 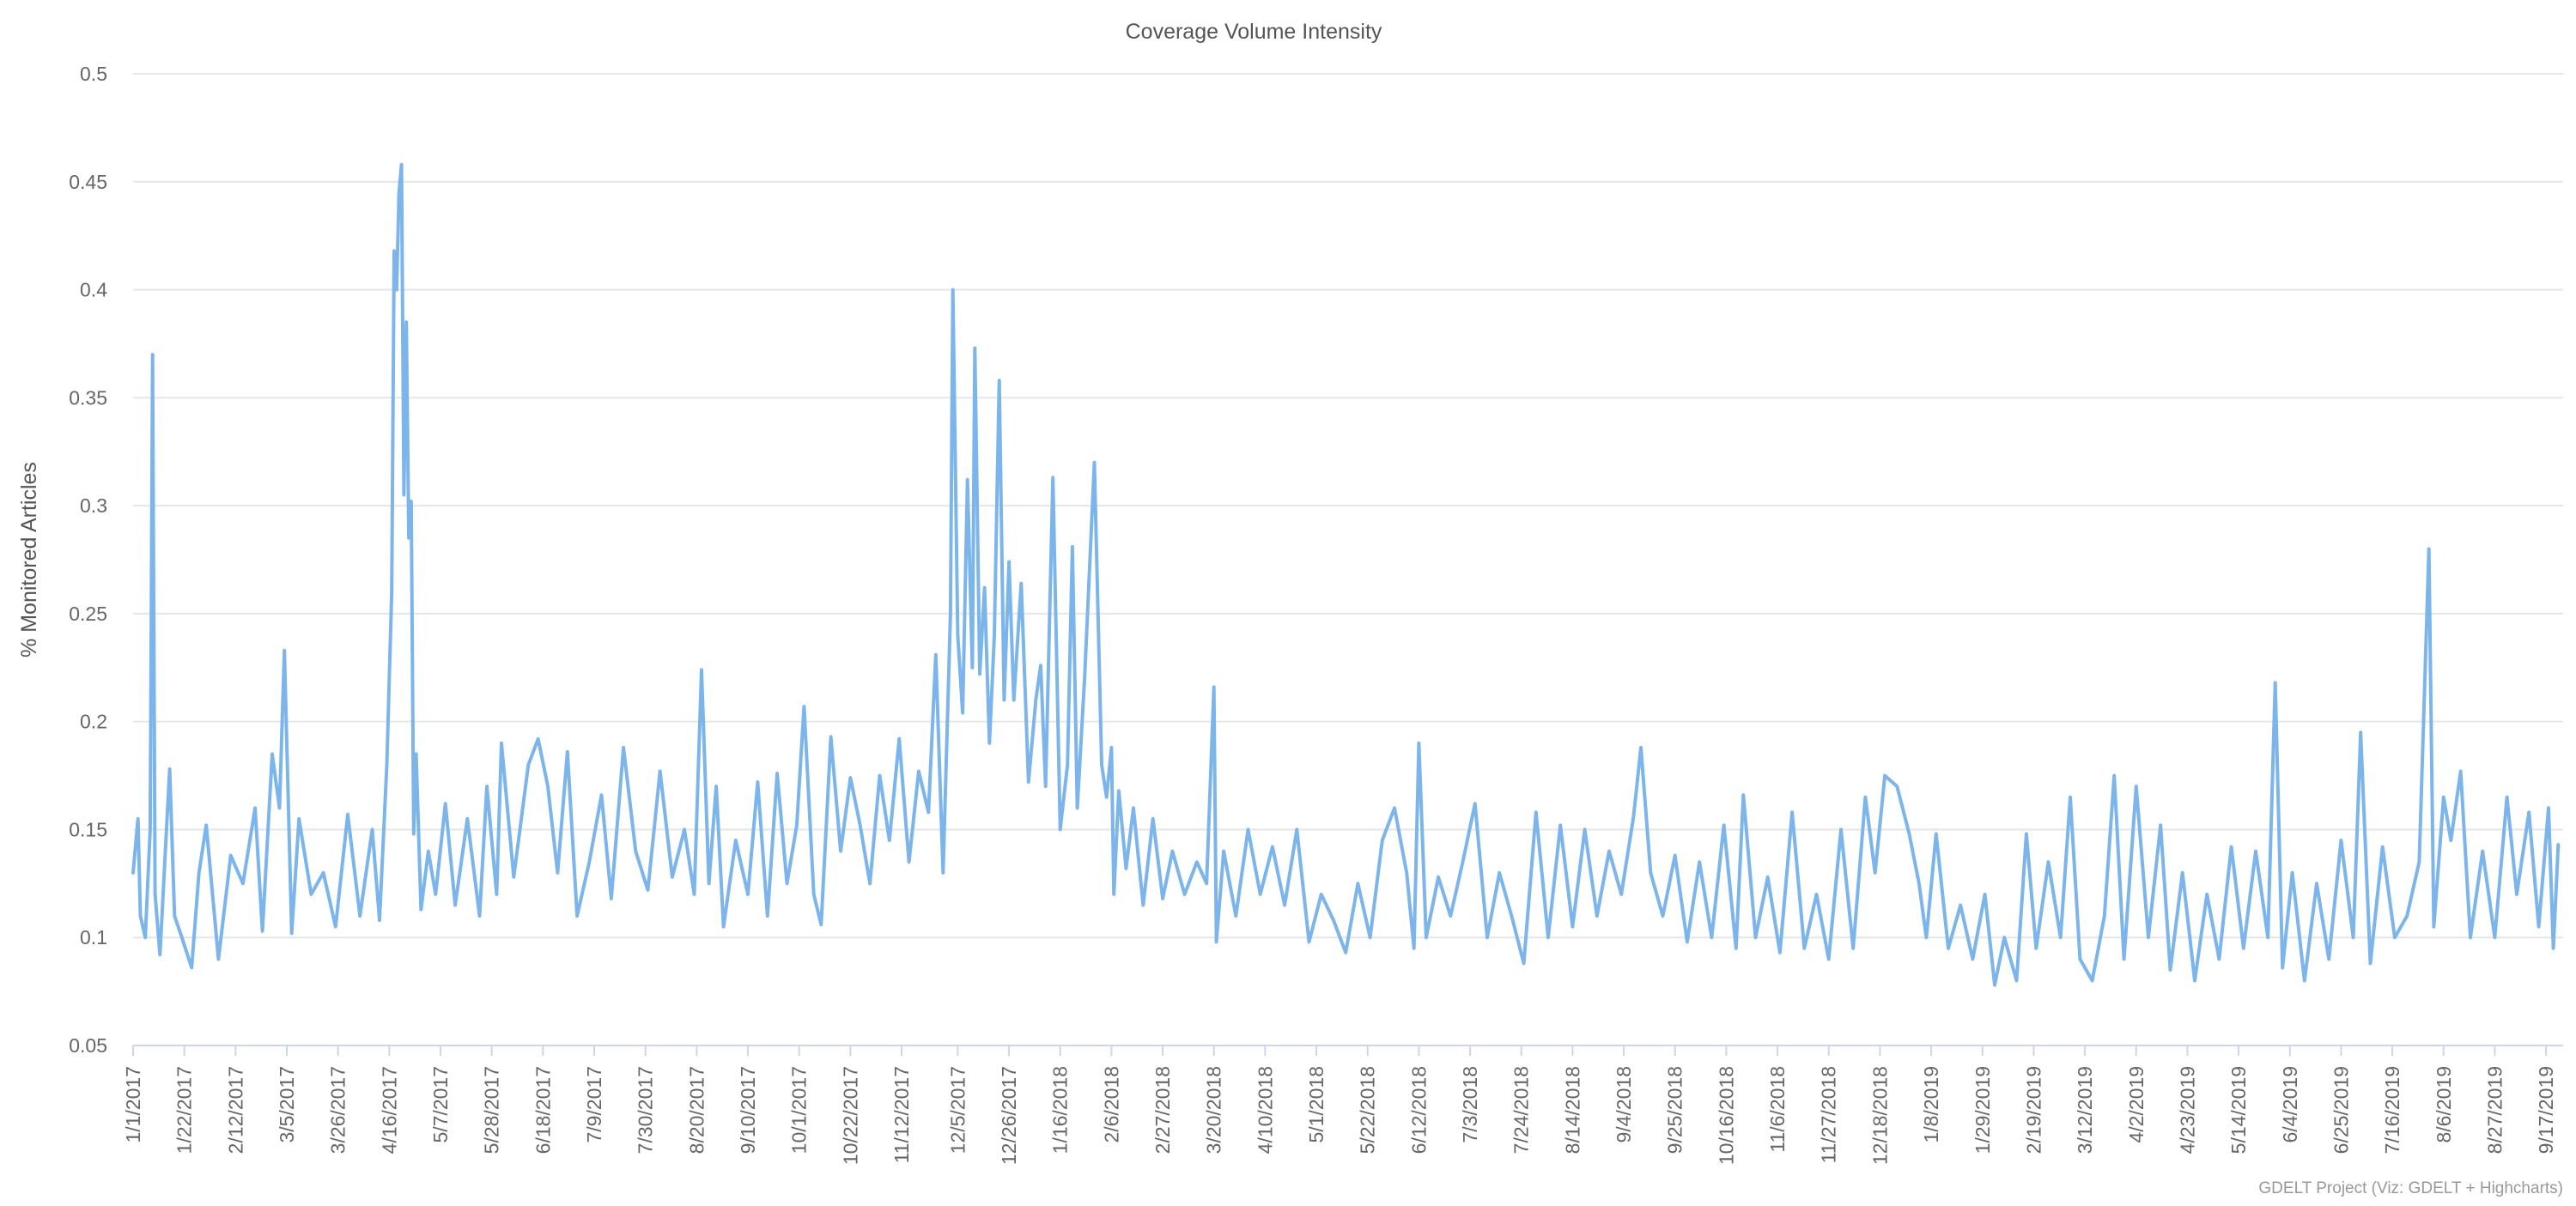 What do you see at coordinates (1777, 1109) in the screenshot?
I see `x-tick-label: 11/6/2018` at bounding box center [1777, 1109].